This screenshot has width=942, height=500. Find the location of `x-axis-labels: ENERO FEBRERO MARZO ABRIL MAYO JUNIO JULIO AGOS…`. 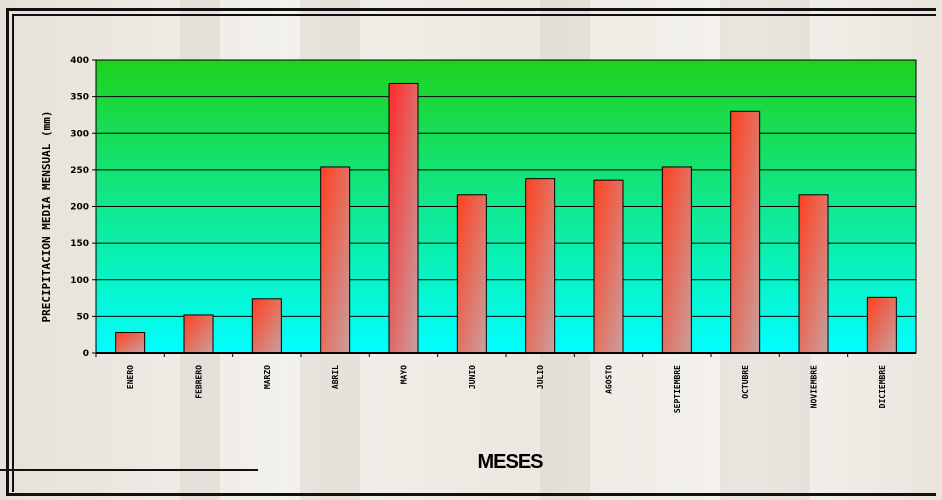

x-axis-labels: ENERO FEBRERO MARZO ABRIL MAYO JUNIO JULIO AGOS… is located at coordinates (491, 383).